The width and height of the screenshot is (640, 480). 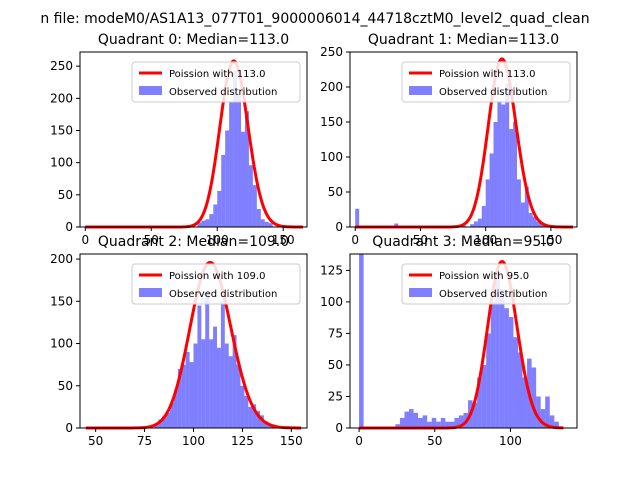 What do you see at coordinates (85, 240) in the screenshot?
I see `x-tick-label: 0` at bounding box center [85, 240].